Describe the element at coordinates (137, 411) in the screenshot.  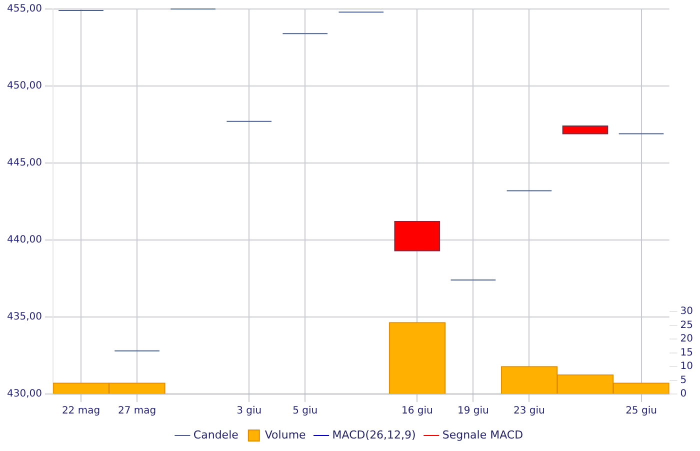
I see `x-tick-label: 27 mag` at that location.